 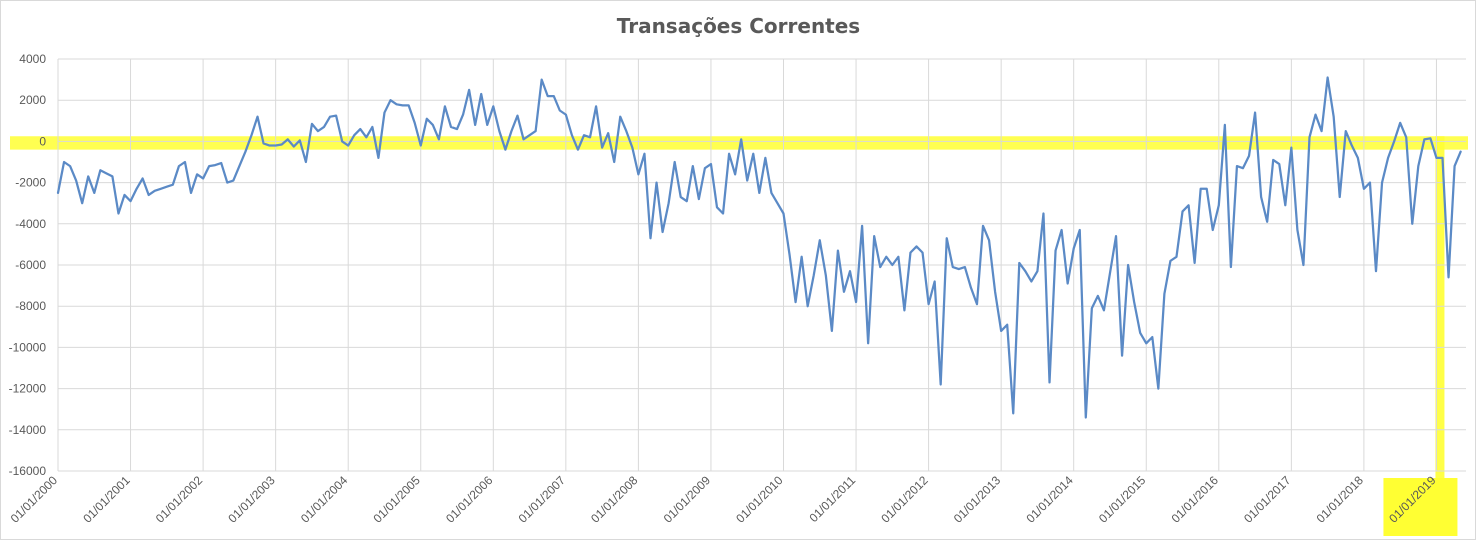 What do you see at coordinates (397, 499) in the screenshot?
I see `x-tick-label: 01/01/2005` at bounding box center [397, 499].